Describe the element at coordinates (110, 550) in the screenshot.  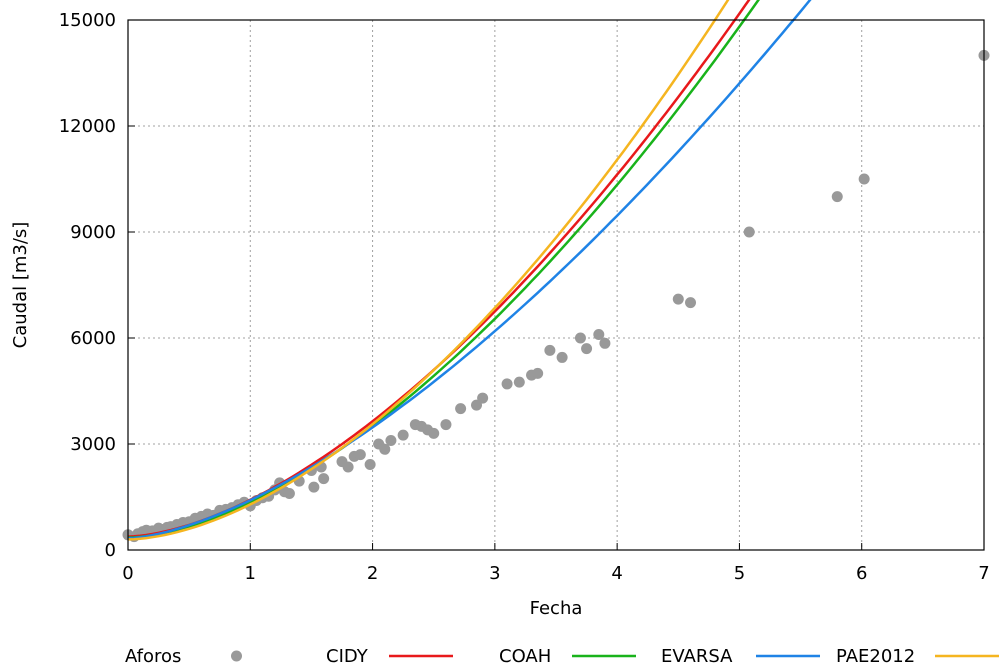
I see `y-tick-label: 0` at that location.